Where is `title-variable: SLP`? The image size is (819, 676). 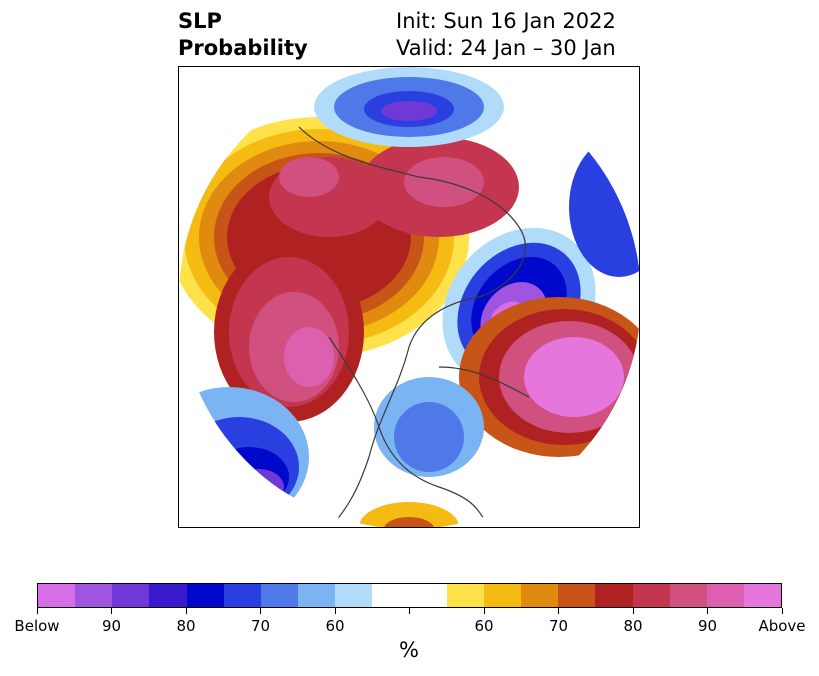
title-variable: SLP is located at coordinates (200, 21).